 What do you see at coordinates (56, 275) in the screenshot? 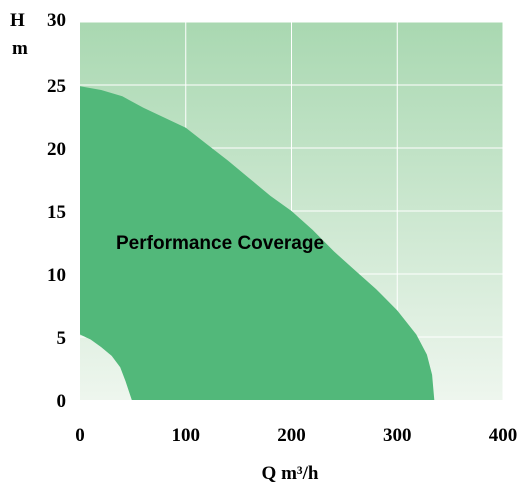
I see `y-tick-label: 10` at bounding box center [56, 275].